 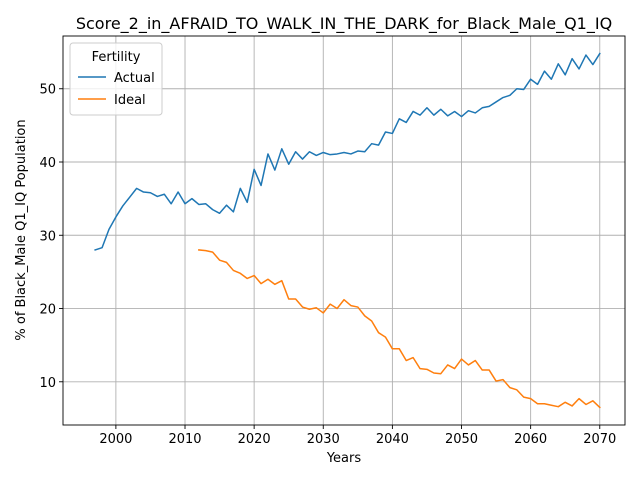 I want to click on x-tick-label: 2040, so click(x=392, y=439).